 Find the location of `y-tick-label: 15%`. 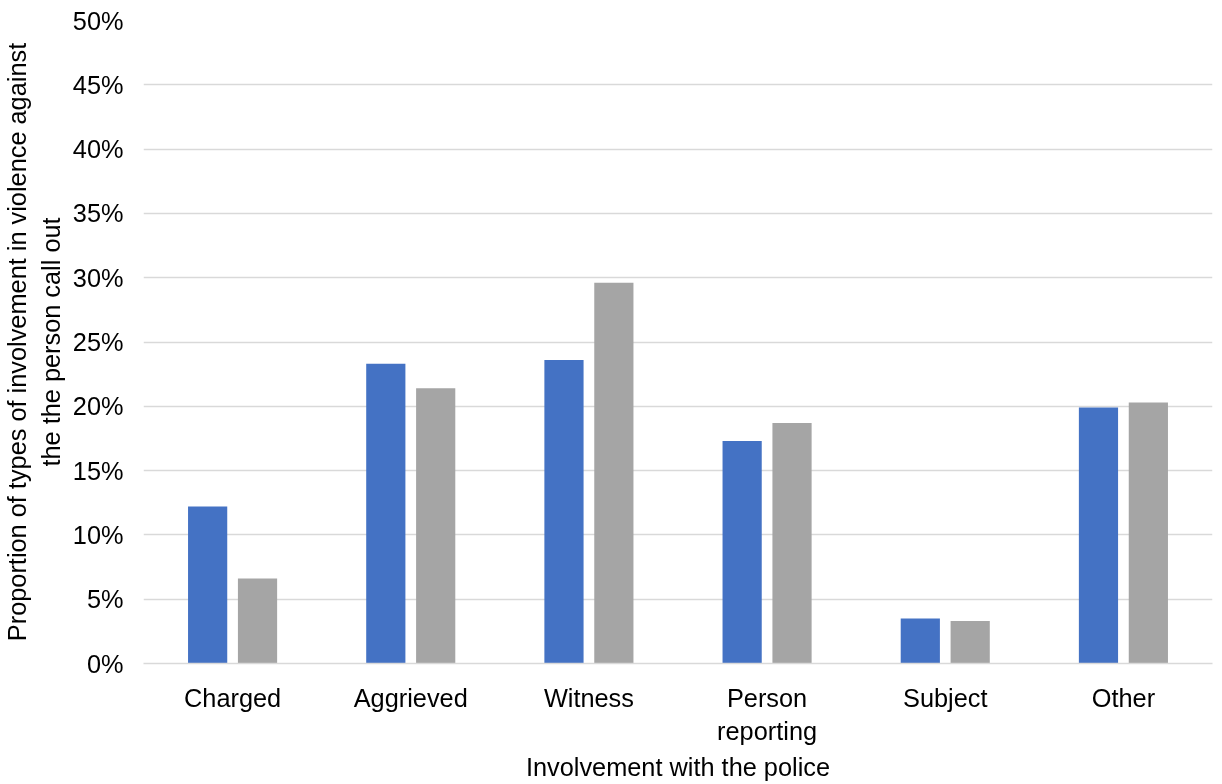

y-tick-label: 15% is located at coordinates (98, 470).